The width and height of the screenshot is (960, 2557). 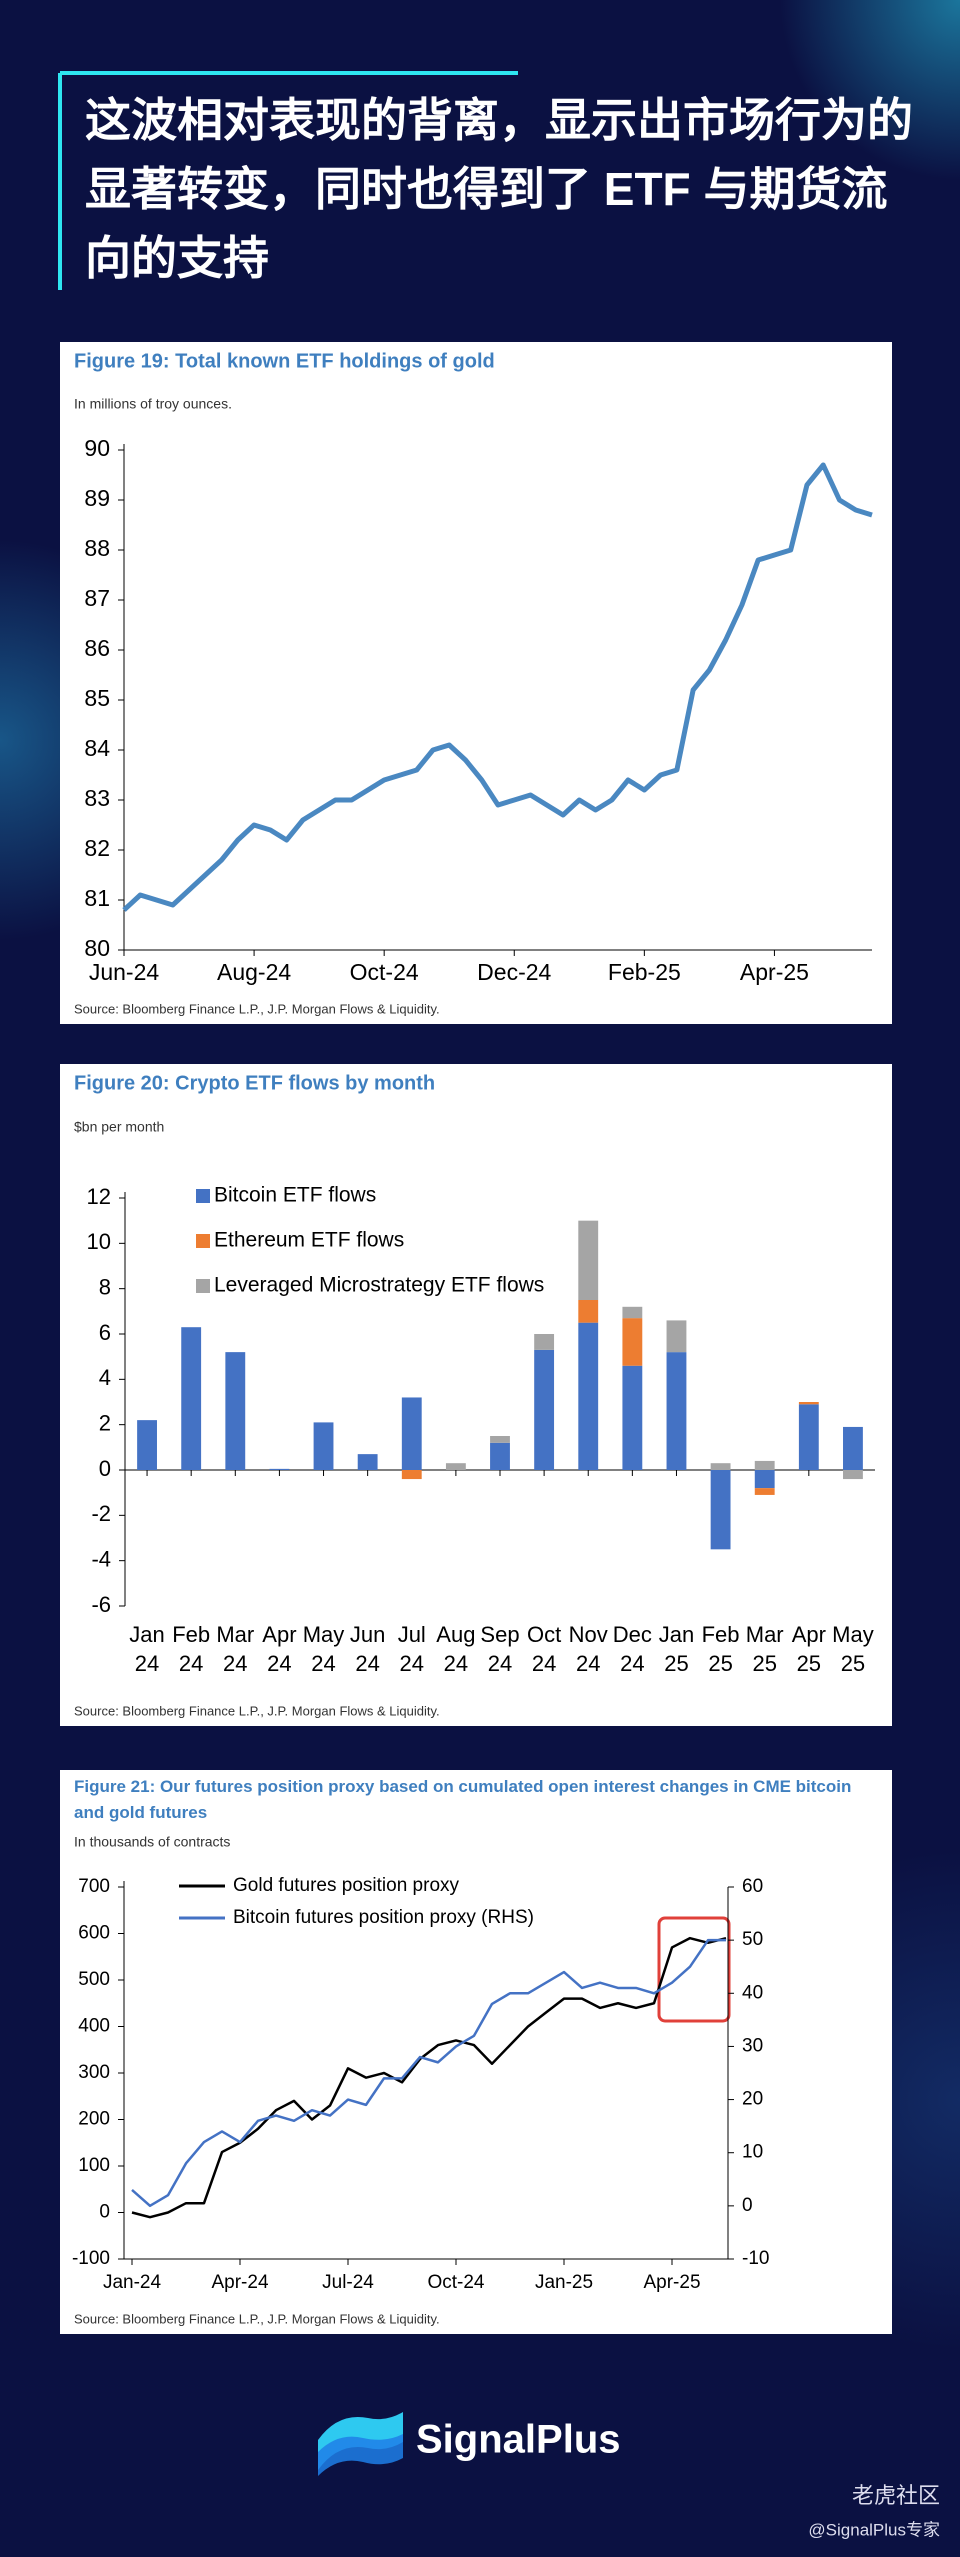 What do you see at coordinates (94, 2026) in the screenshot?
I see `y-tick-label: 400` at bounding box center [94, 2026].